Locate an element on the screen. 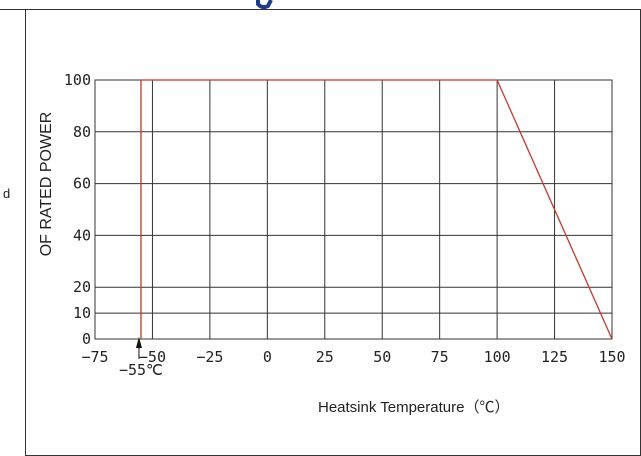 This screenshot has width=641, height=456. x-tick-label: 150 is located at coordinates (611, 357).